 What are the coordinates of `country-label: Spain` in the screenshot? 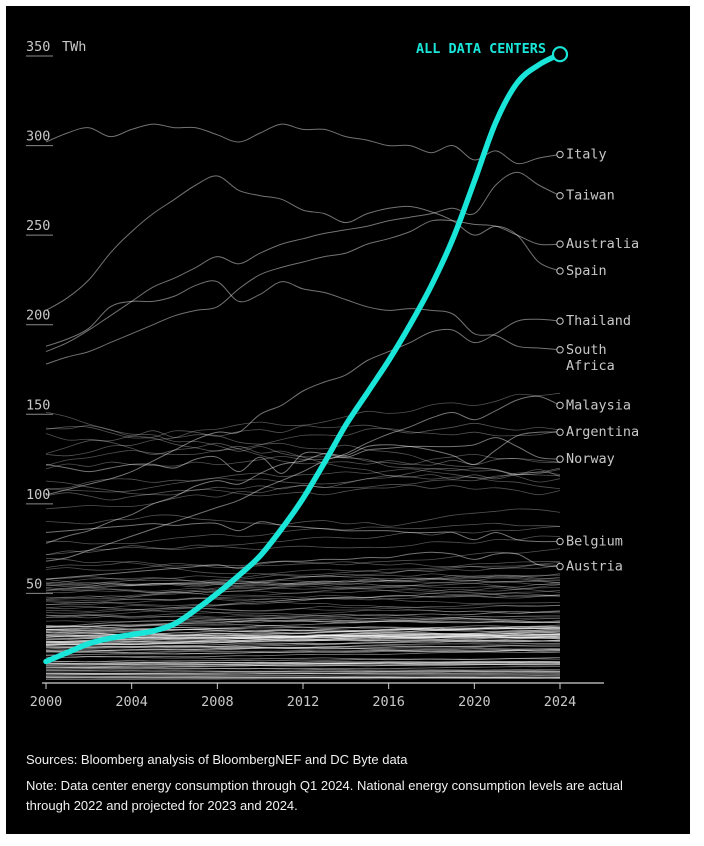 It's located at (586, 271).